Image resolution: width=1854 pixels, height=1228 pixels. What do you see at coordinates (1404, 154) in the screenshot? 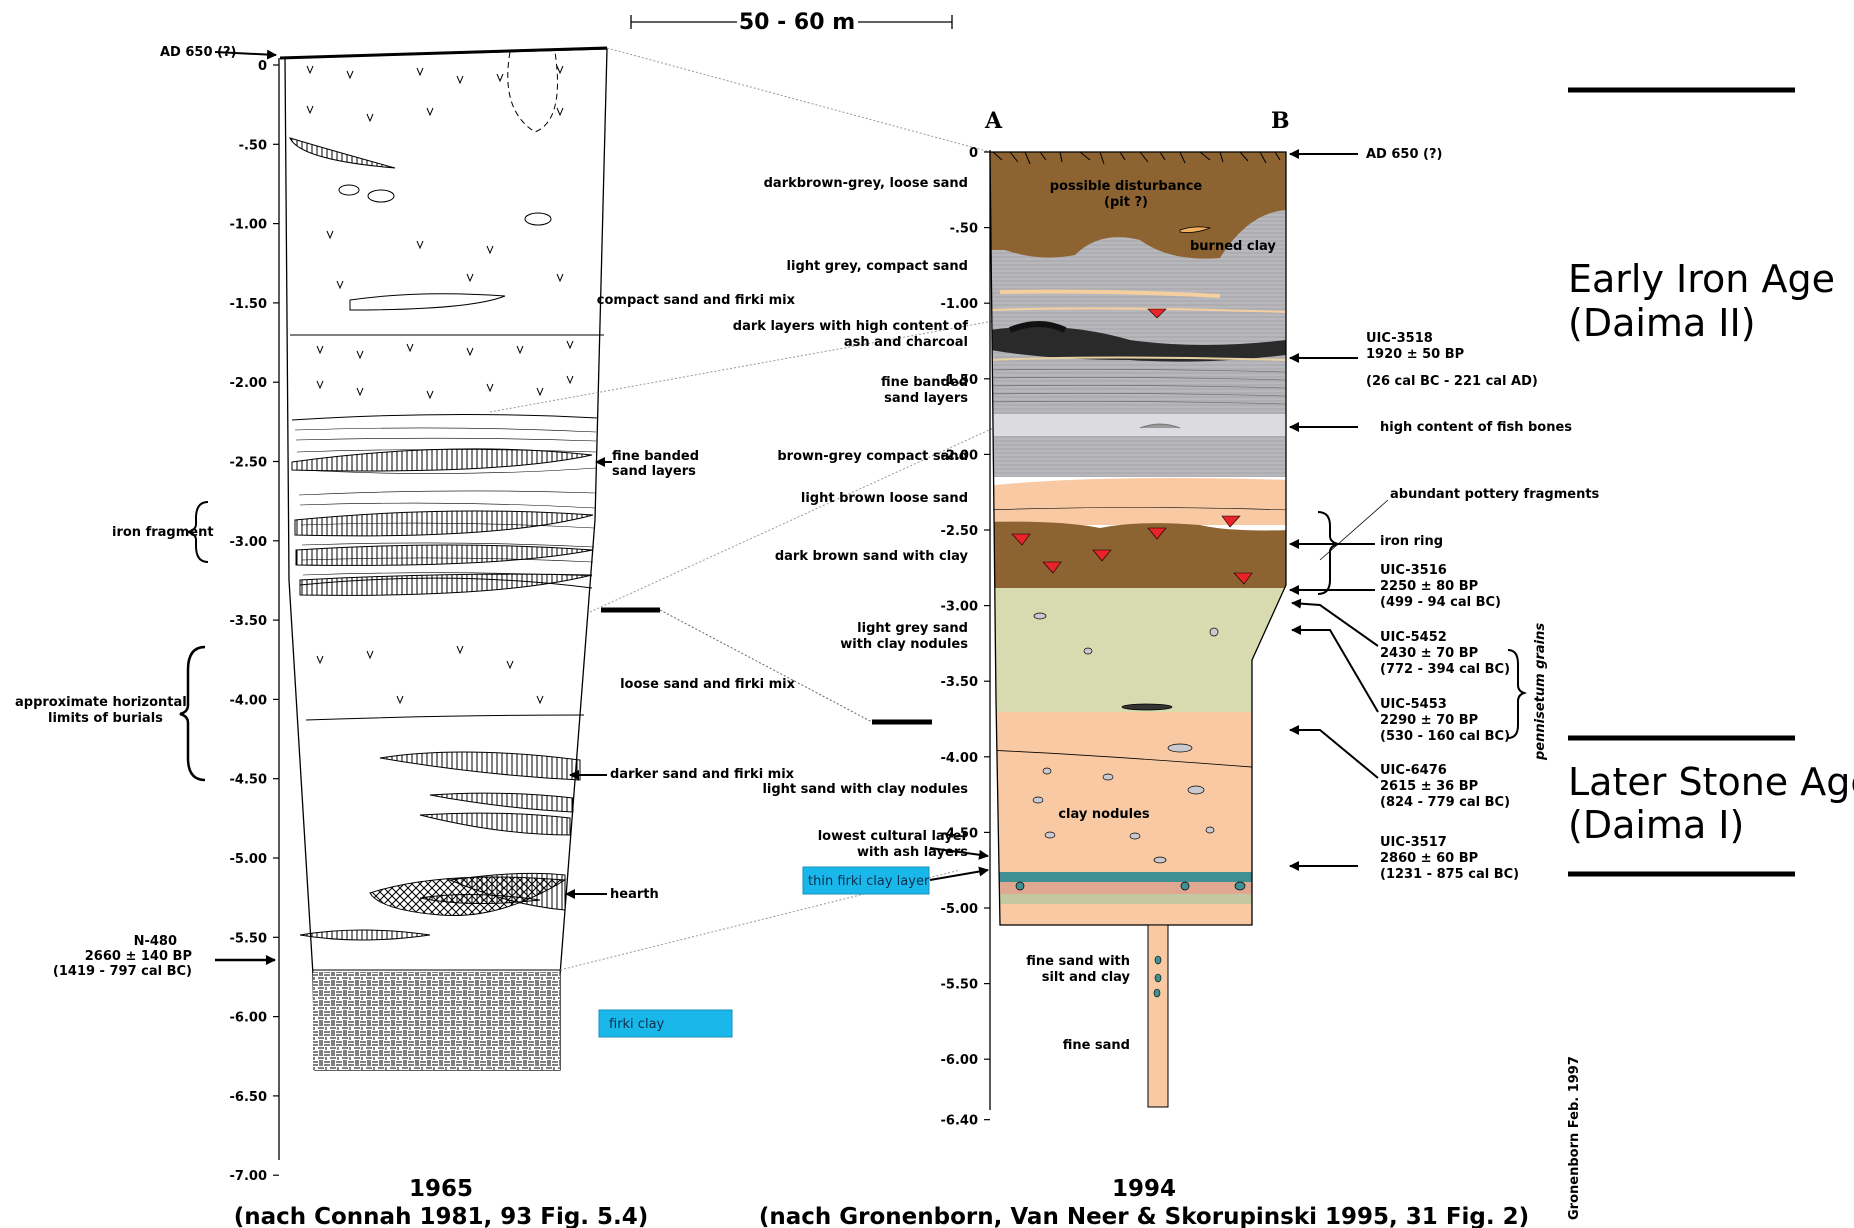
I see `right-ad-label: AD 650 (?)` at bounding box center [1404, 154].